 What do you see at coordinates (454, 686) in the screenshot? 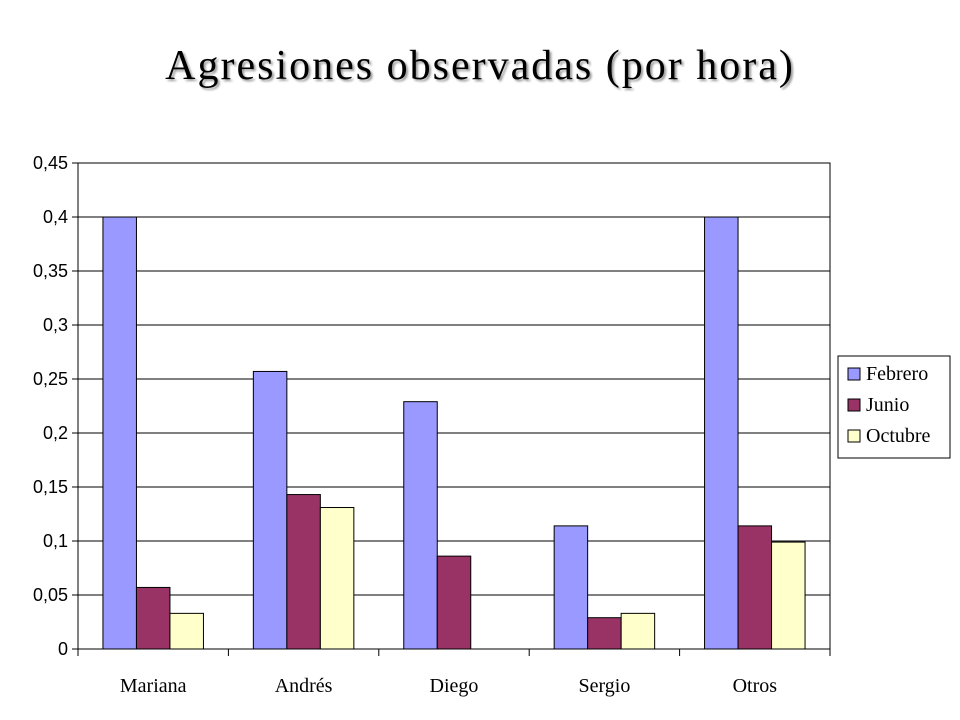
I see `x-tick-label: Diego` at bounding box center [454, 686].